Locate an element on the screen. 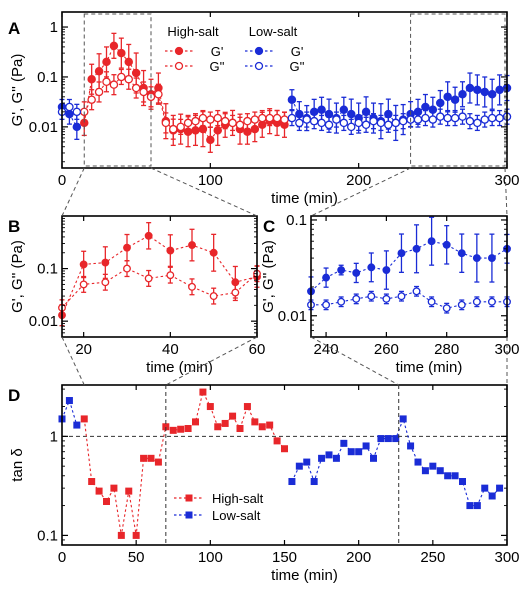 The height and width of the screenshot is (591, 526). legend: High-salt Low-salt is located at coordinates (219, 507).